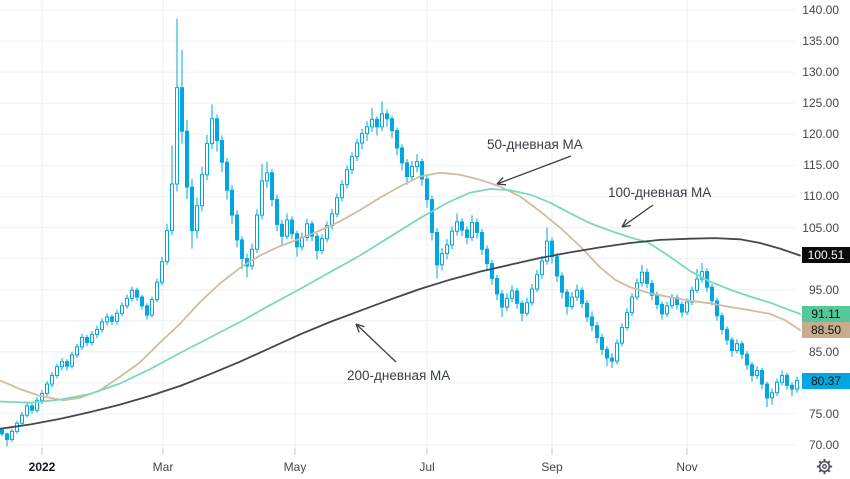  I want to click on x-axis-label: May, so click(295, 467).